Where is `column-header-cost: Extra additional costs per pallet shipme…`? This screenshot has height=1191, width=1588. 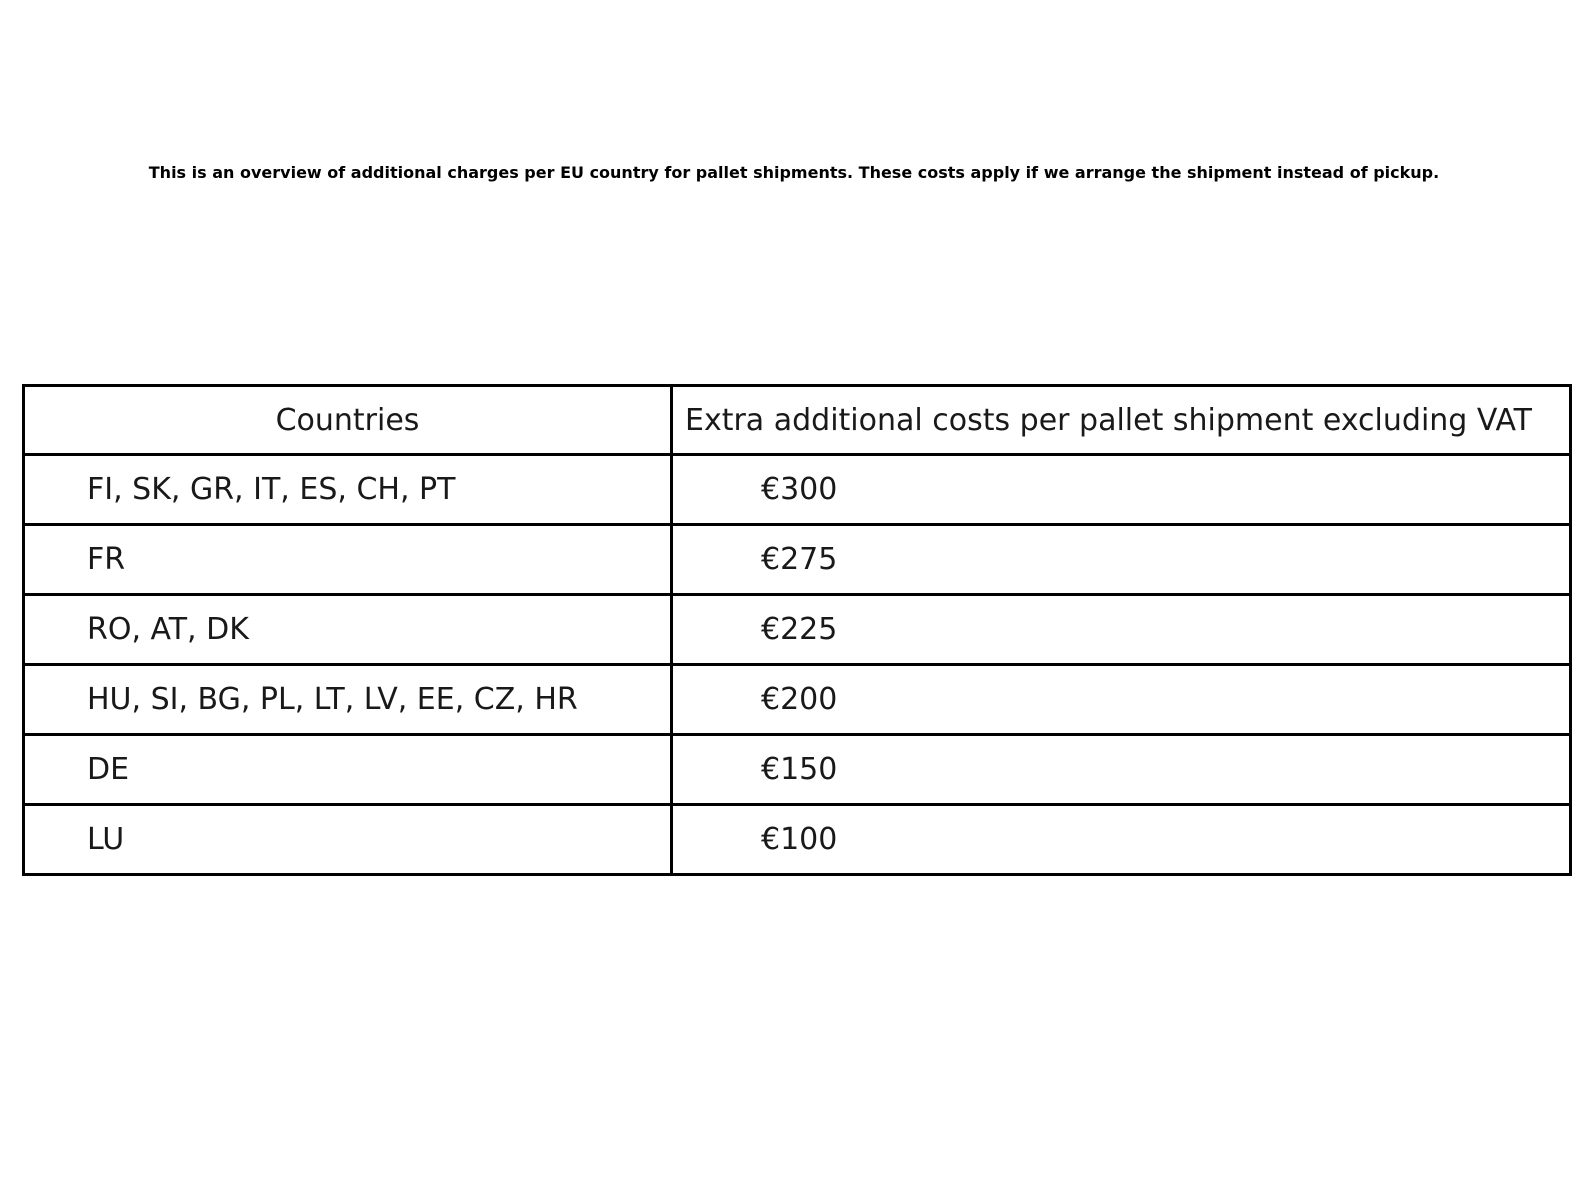 column-header-cost: Extra additional costs per pallet shipme… is located at coordinates (1121, 420).